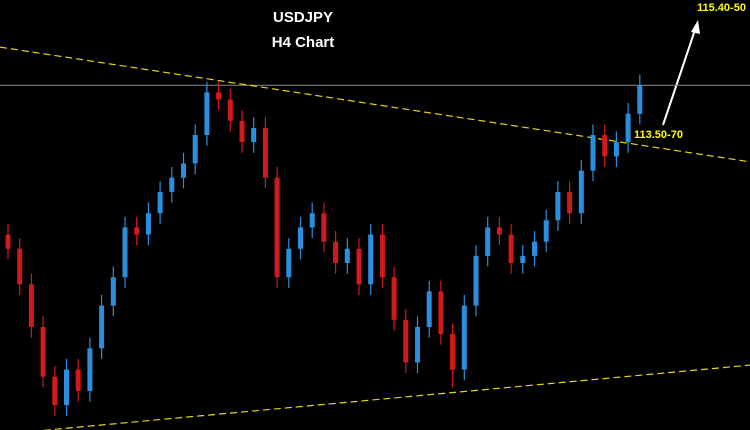  Describe the element at coordinates (695, 27) in the screenshot. I see `arrow-head` at that location.